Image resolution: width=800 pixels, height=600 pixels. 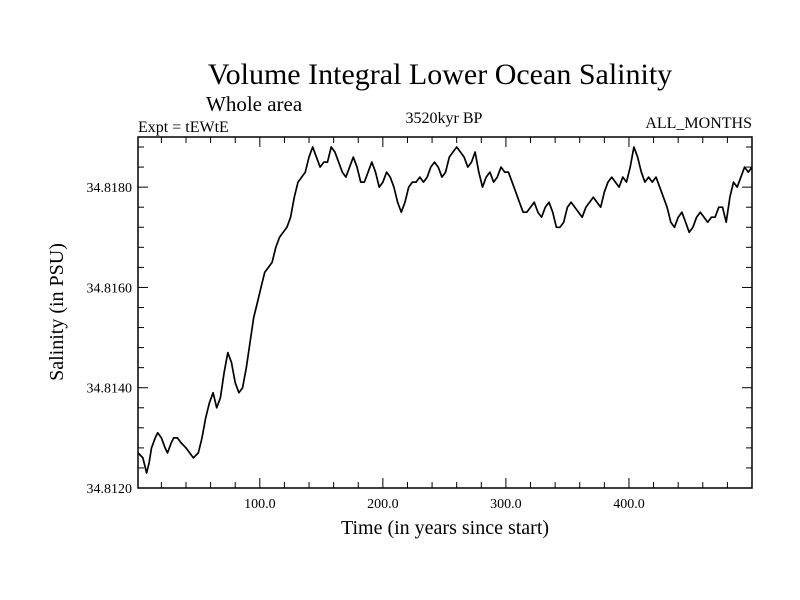 What do you see at coordinates (110, 188) in the screenshot?
I see `y-tick-label: 34.8180` at bounding box center [110, 188].